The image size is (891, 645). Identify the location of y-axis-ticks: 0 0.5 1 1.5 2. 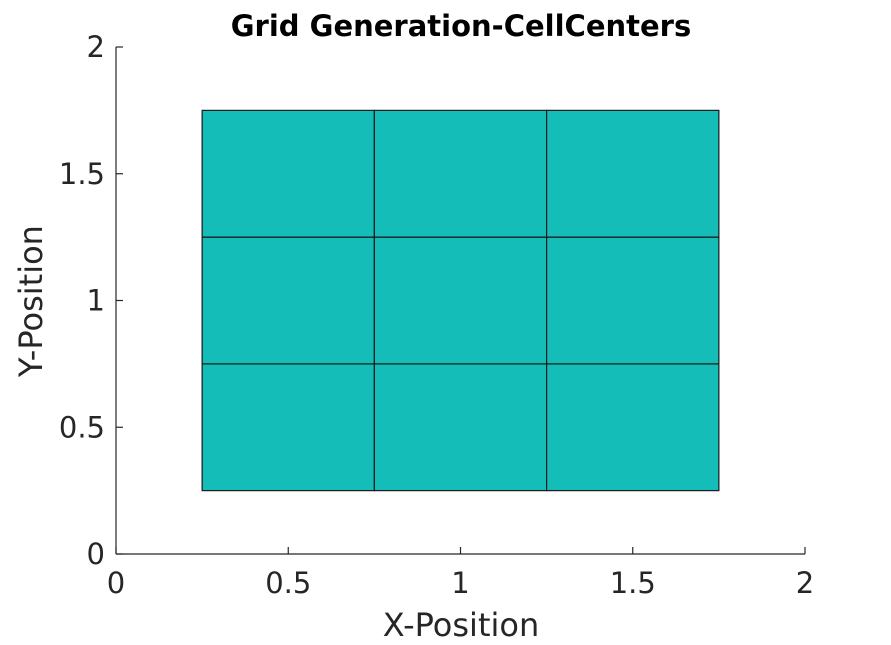
(91, 300).